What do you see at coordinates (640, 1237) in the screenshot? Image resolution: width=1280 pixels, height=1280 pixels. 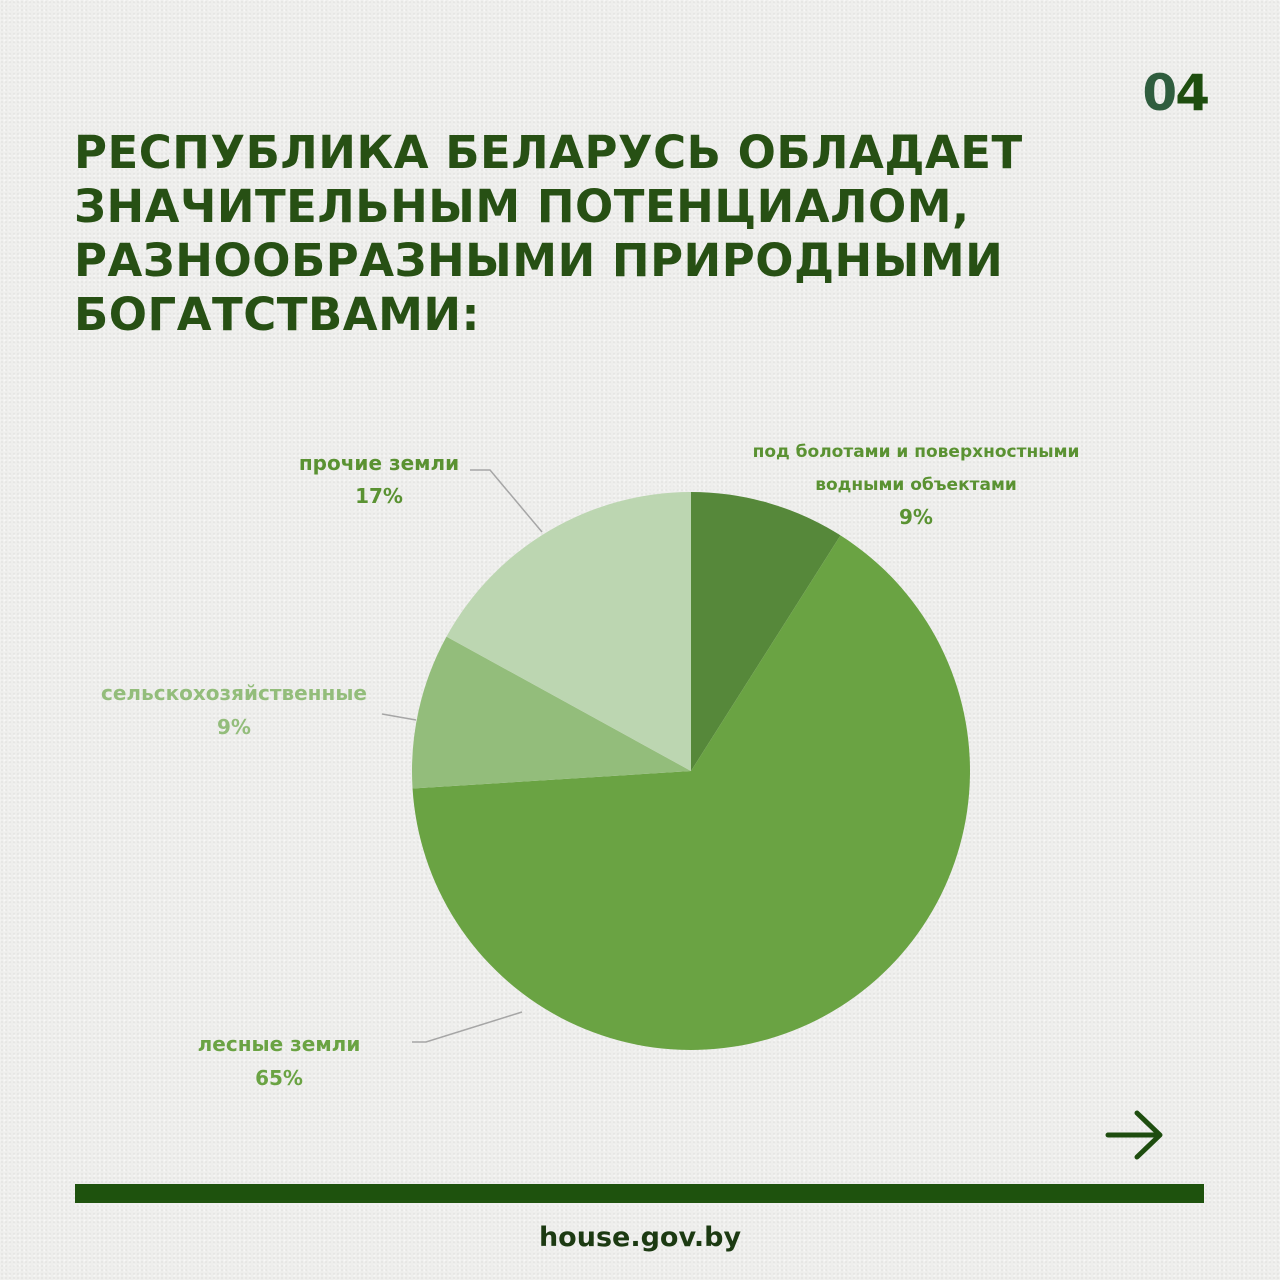 I see `site-link: house.gov.by` at bounding box center [640, 1237].